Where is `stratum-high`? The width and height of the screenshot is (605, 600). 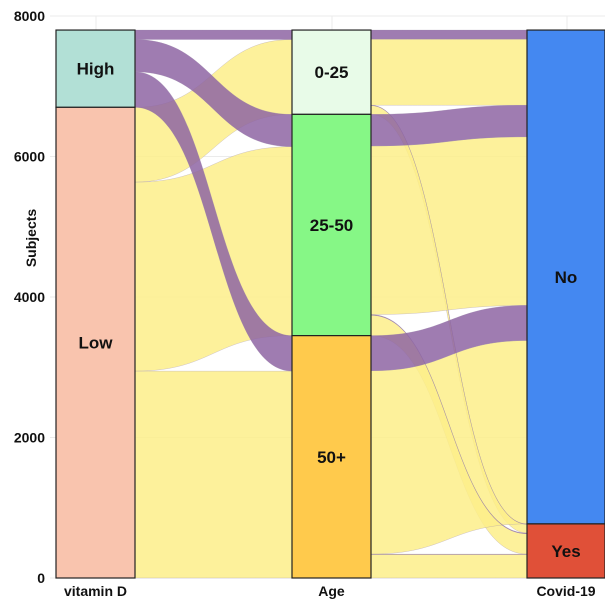 stratum-high is located at coordinates (95, 68).